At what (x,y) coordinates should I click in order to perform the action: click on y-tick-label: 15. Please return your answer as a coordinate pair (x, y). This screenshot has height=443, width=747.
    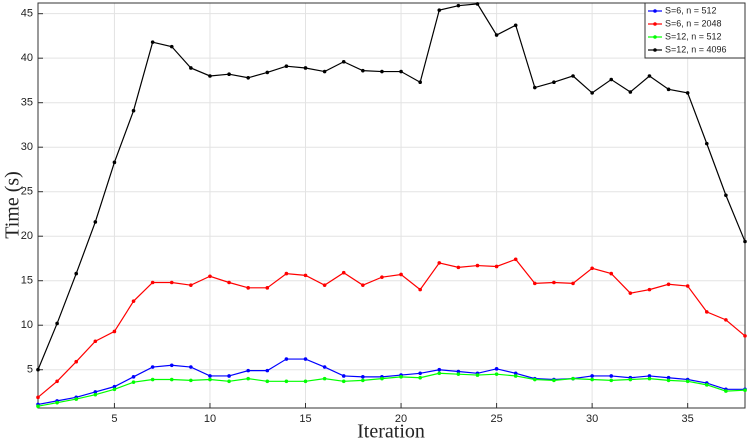
    Looking at the image, I should click on (27, 281).